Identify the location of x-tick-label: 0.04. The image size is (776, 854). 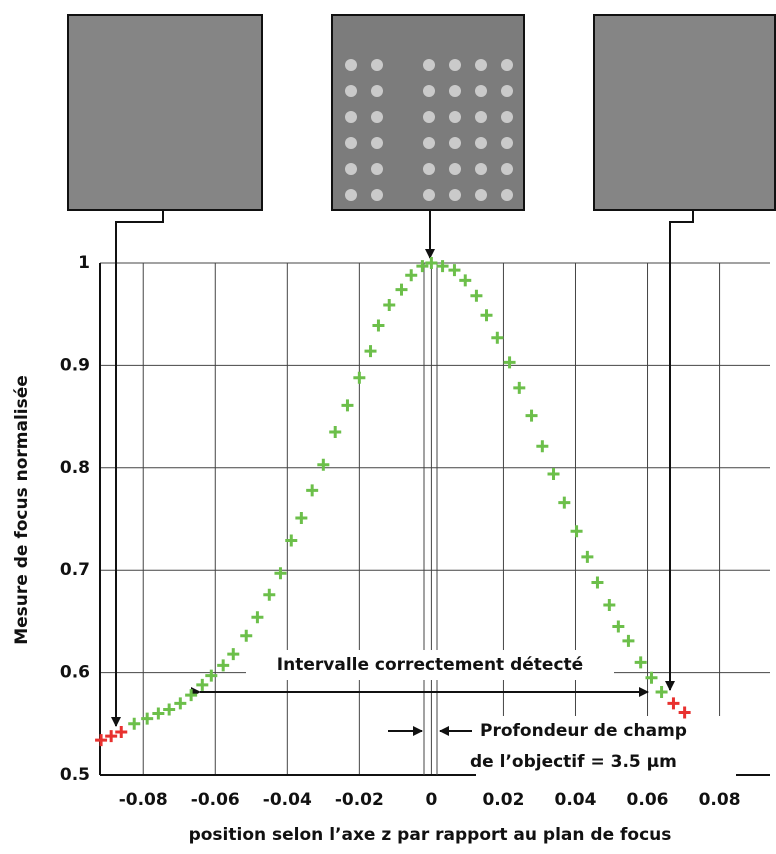
(576, 800).